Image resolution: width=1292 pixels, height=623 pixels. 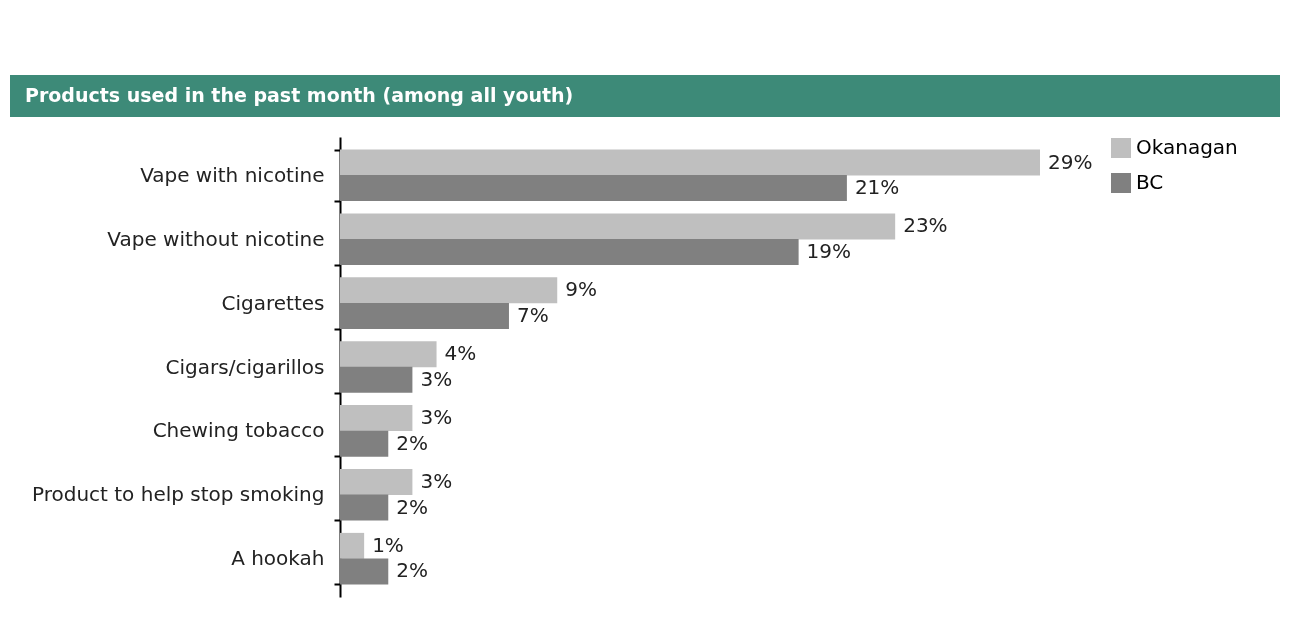 What do you see at coordinates (245, 366) in the screenshot?
I see `y-tick-label: Cigars/cigarillos` at bounding box center [245, 366].